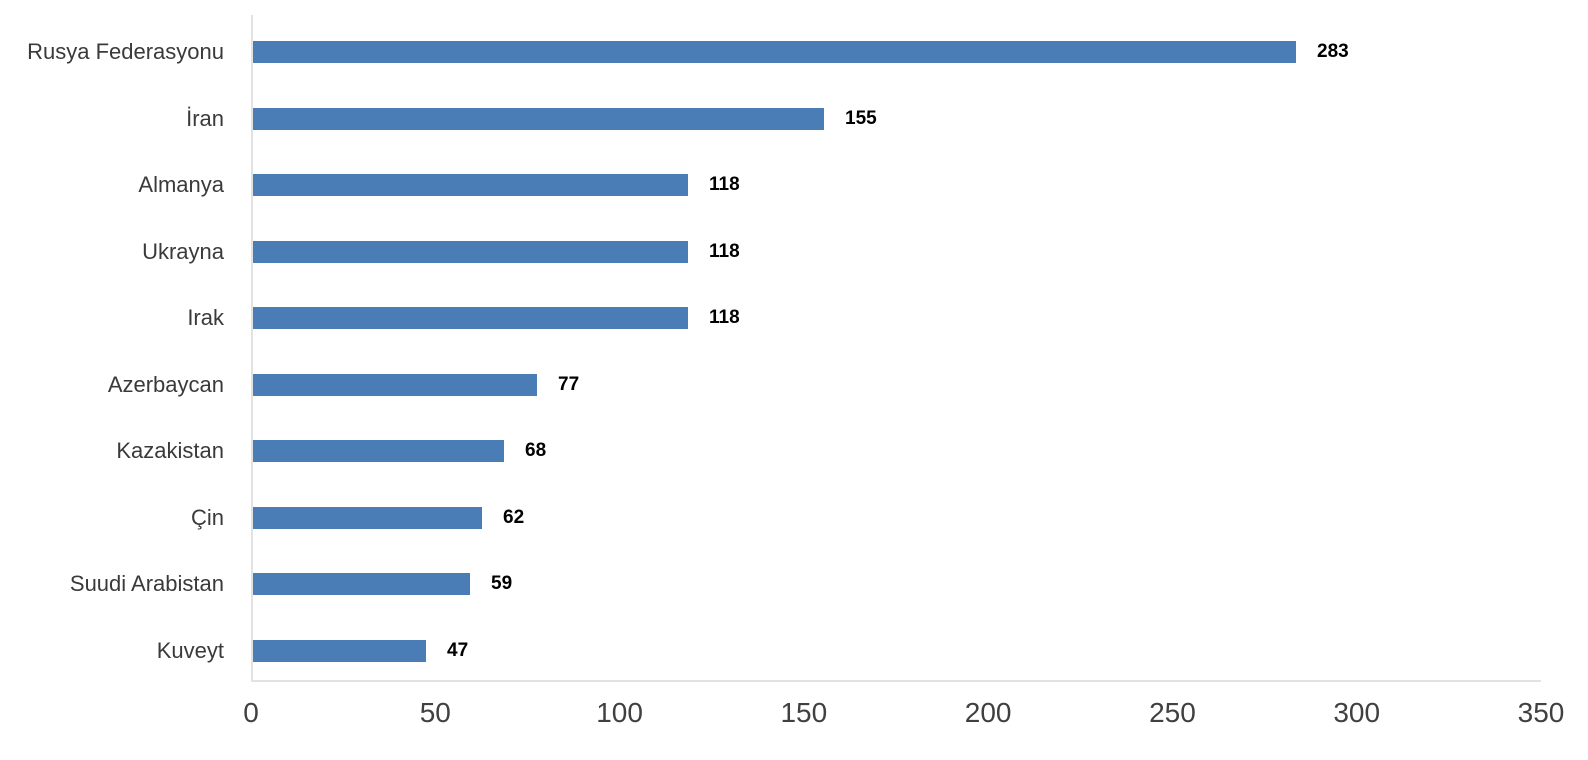 The width and height of the screenshot is (1588, 760). Describe the element at coordinates (251, 712) in the screenshot. I see `x-tick-label: 0` at that location.